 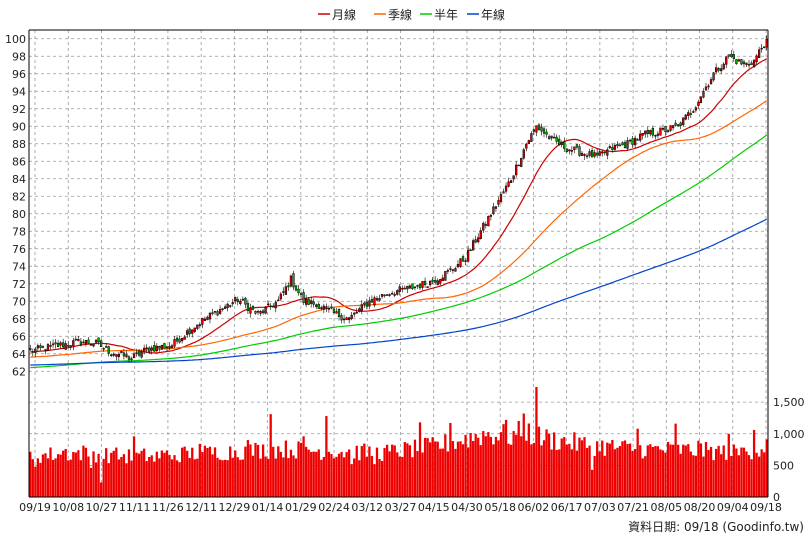 What do you see at coordinates (776, 497) in the screenshot?
I see `volume-tick-label: 0` at bounding box center [776, 497].